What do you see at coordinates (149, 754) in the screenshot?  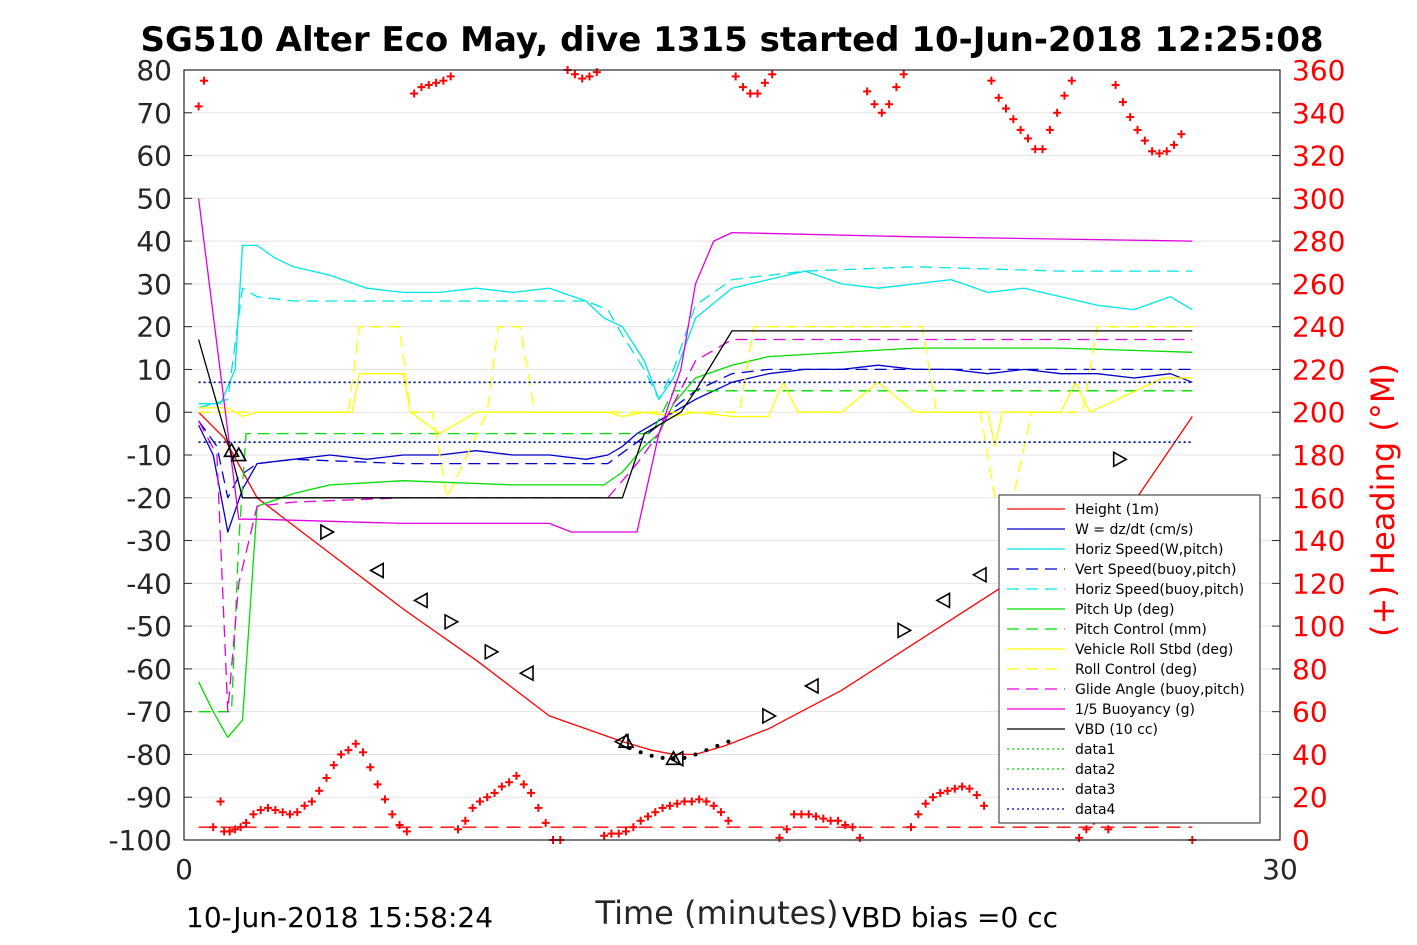 I see `left-tick-label: -80` at bounding box center [149, 754].